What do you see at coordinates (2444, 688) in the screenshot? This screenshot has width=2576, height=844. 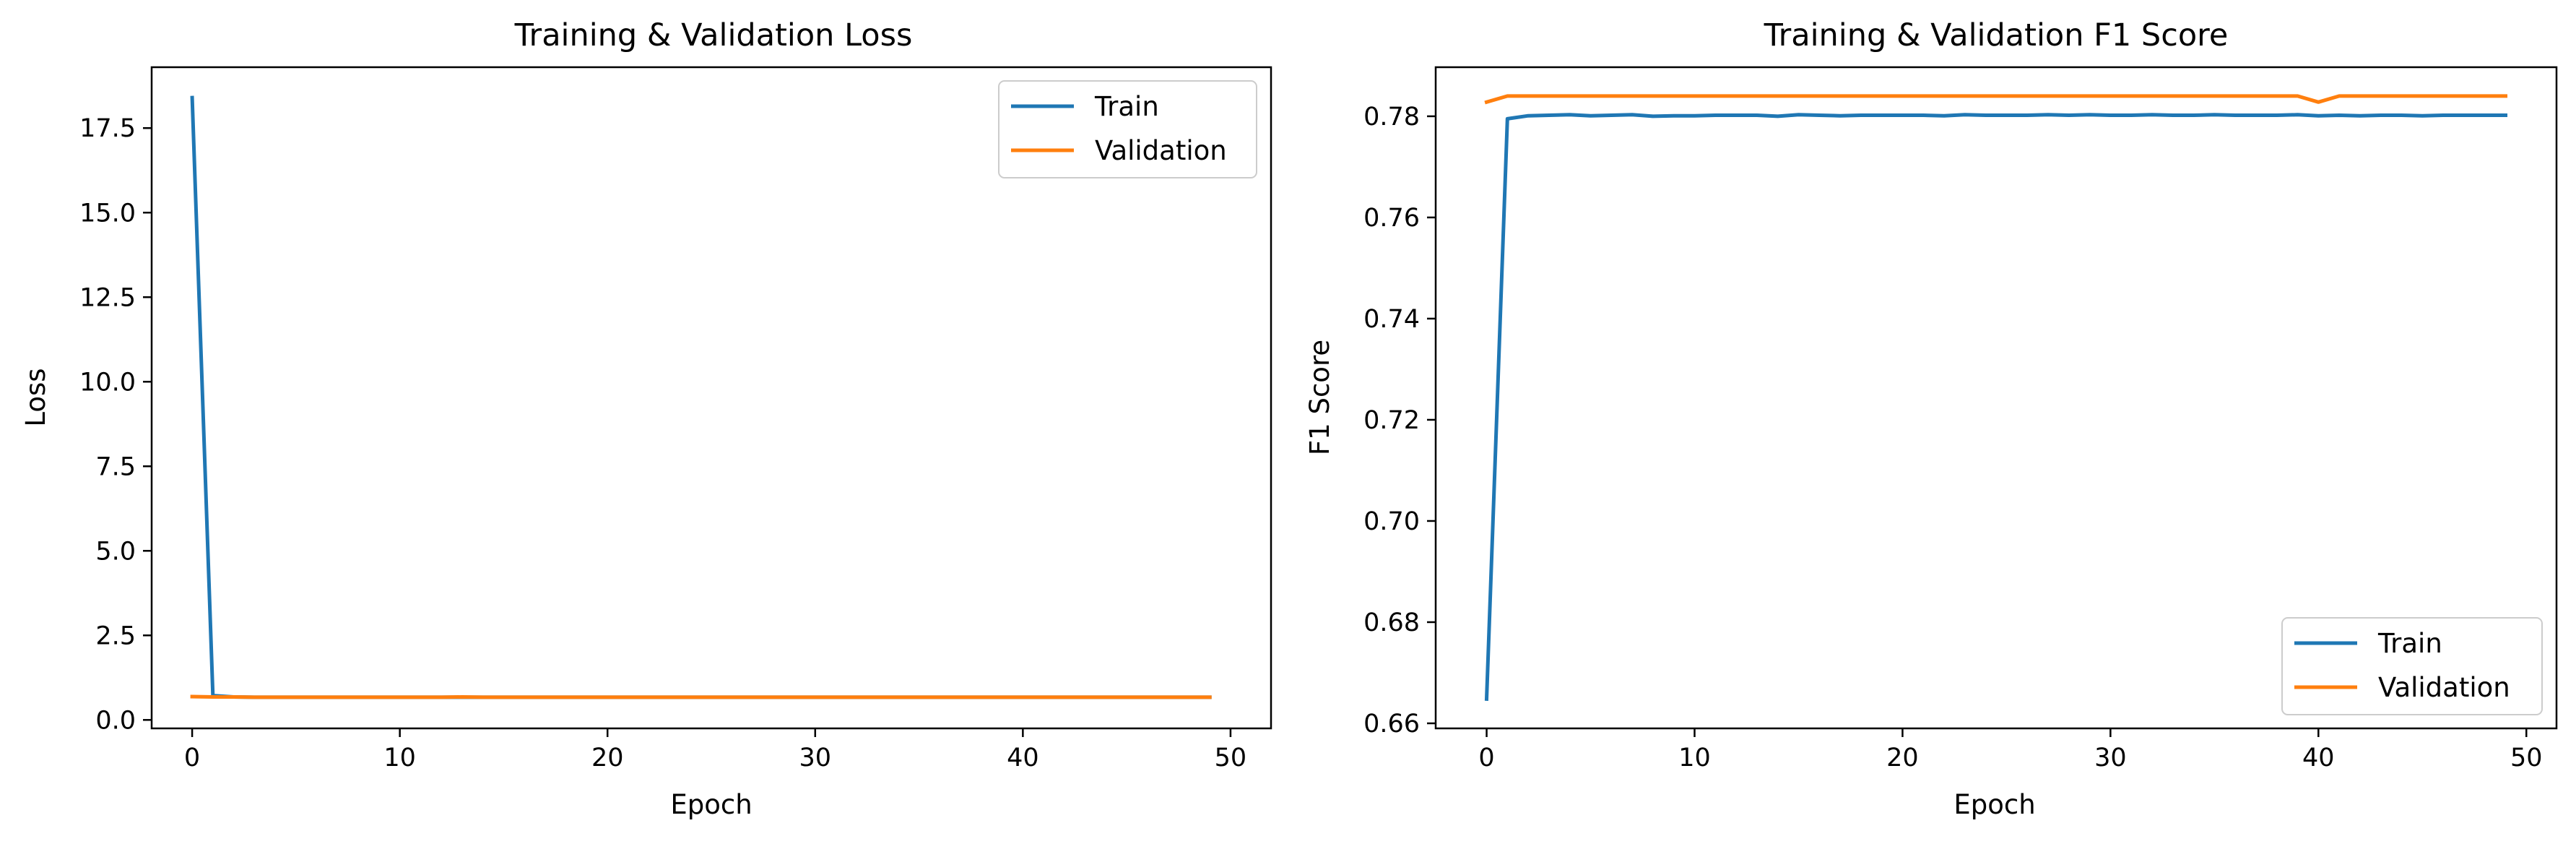 I see `f1-legend-validation-label: Validation` at bounding box center [2444, 688].